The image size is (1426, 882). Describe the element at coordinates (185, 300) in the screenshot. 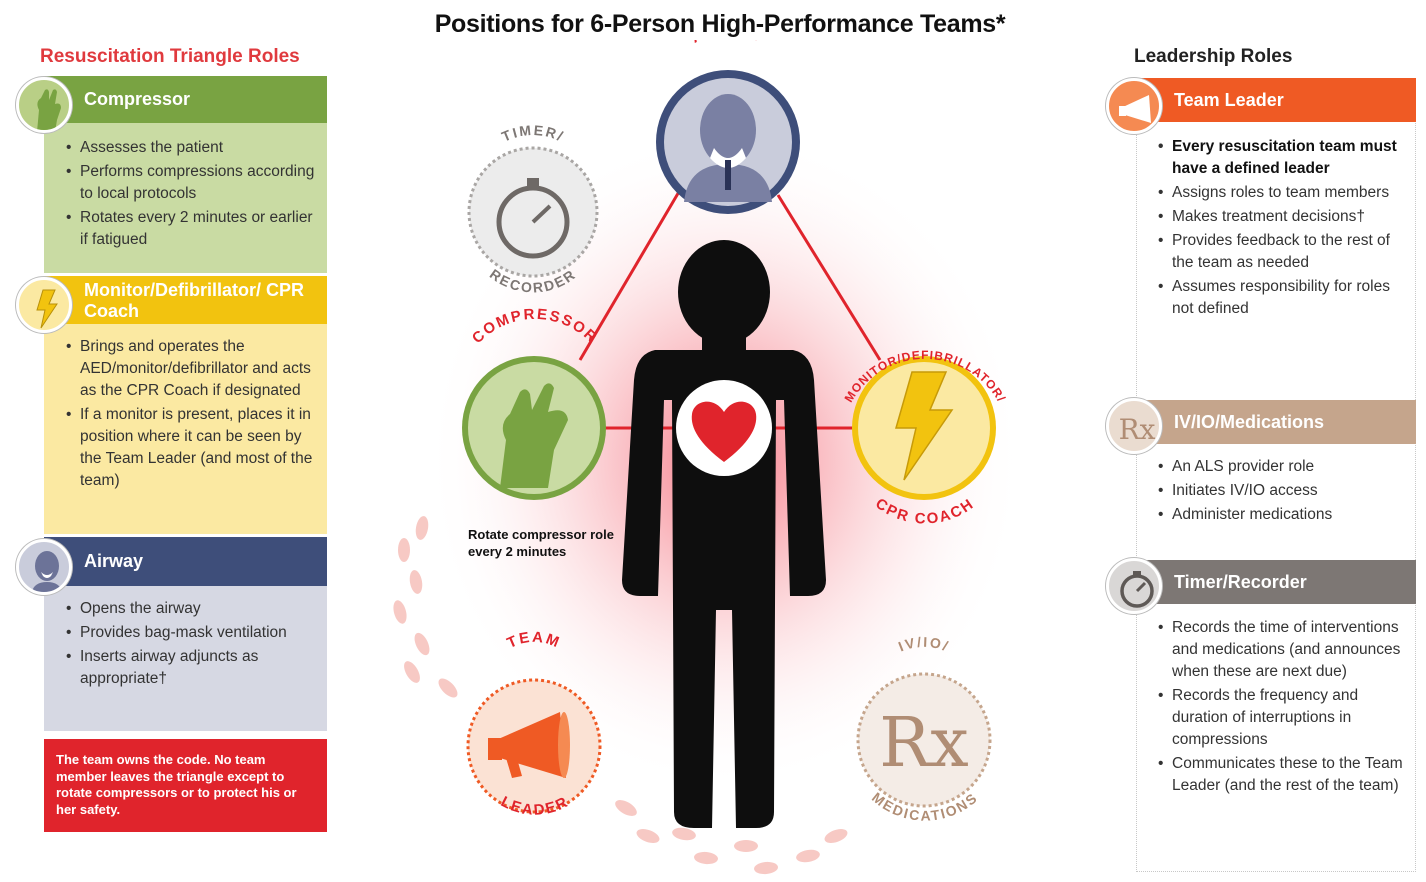

I see `monitor-panel-title: Monitor/Defibrillator/ CPR Coach` at that location.